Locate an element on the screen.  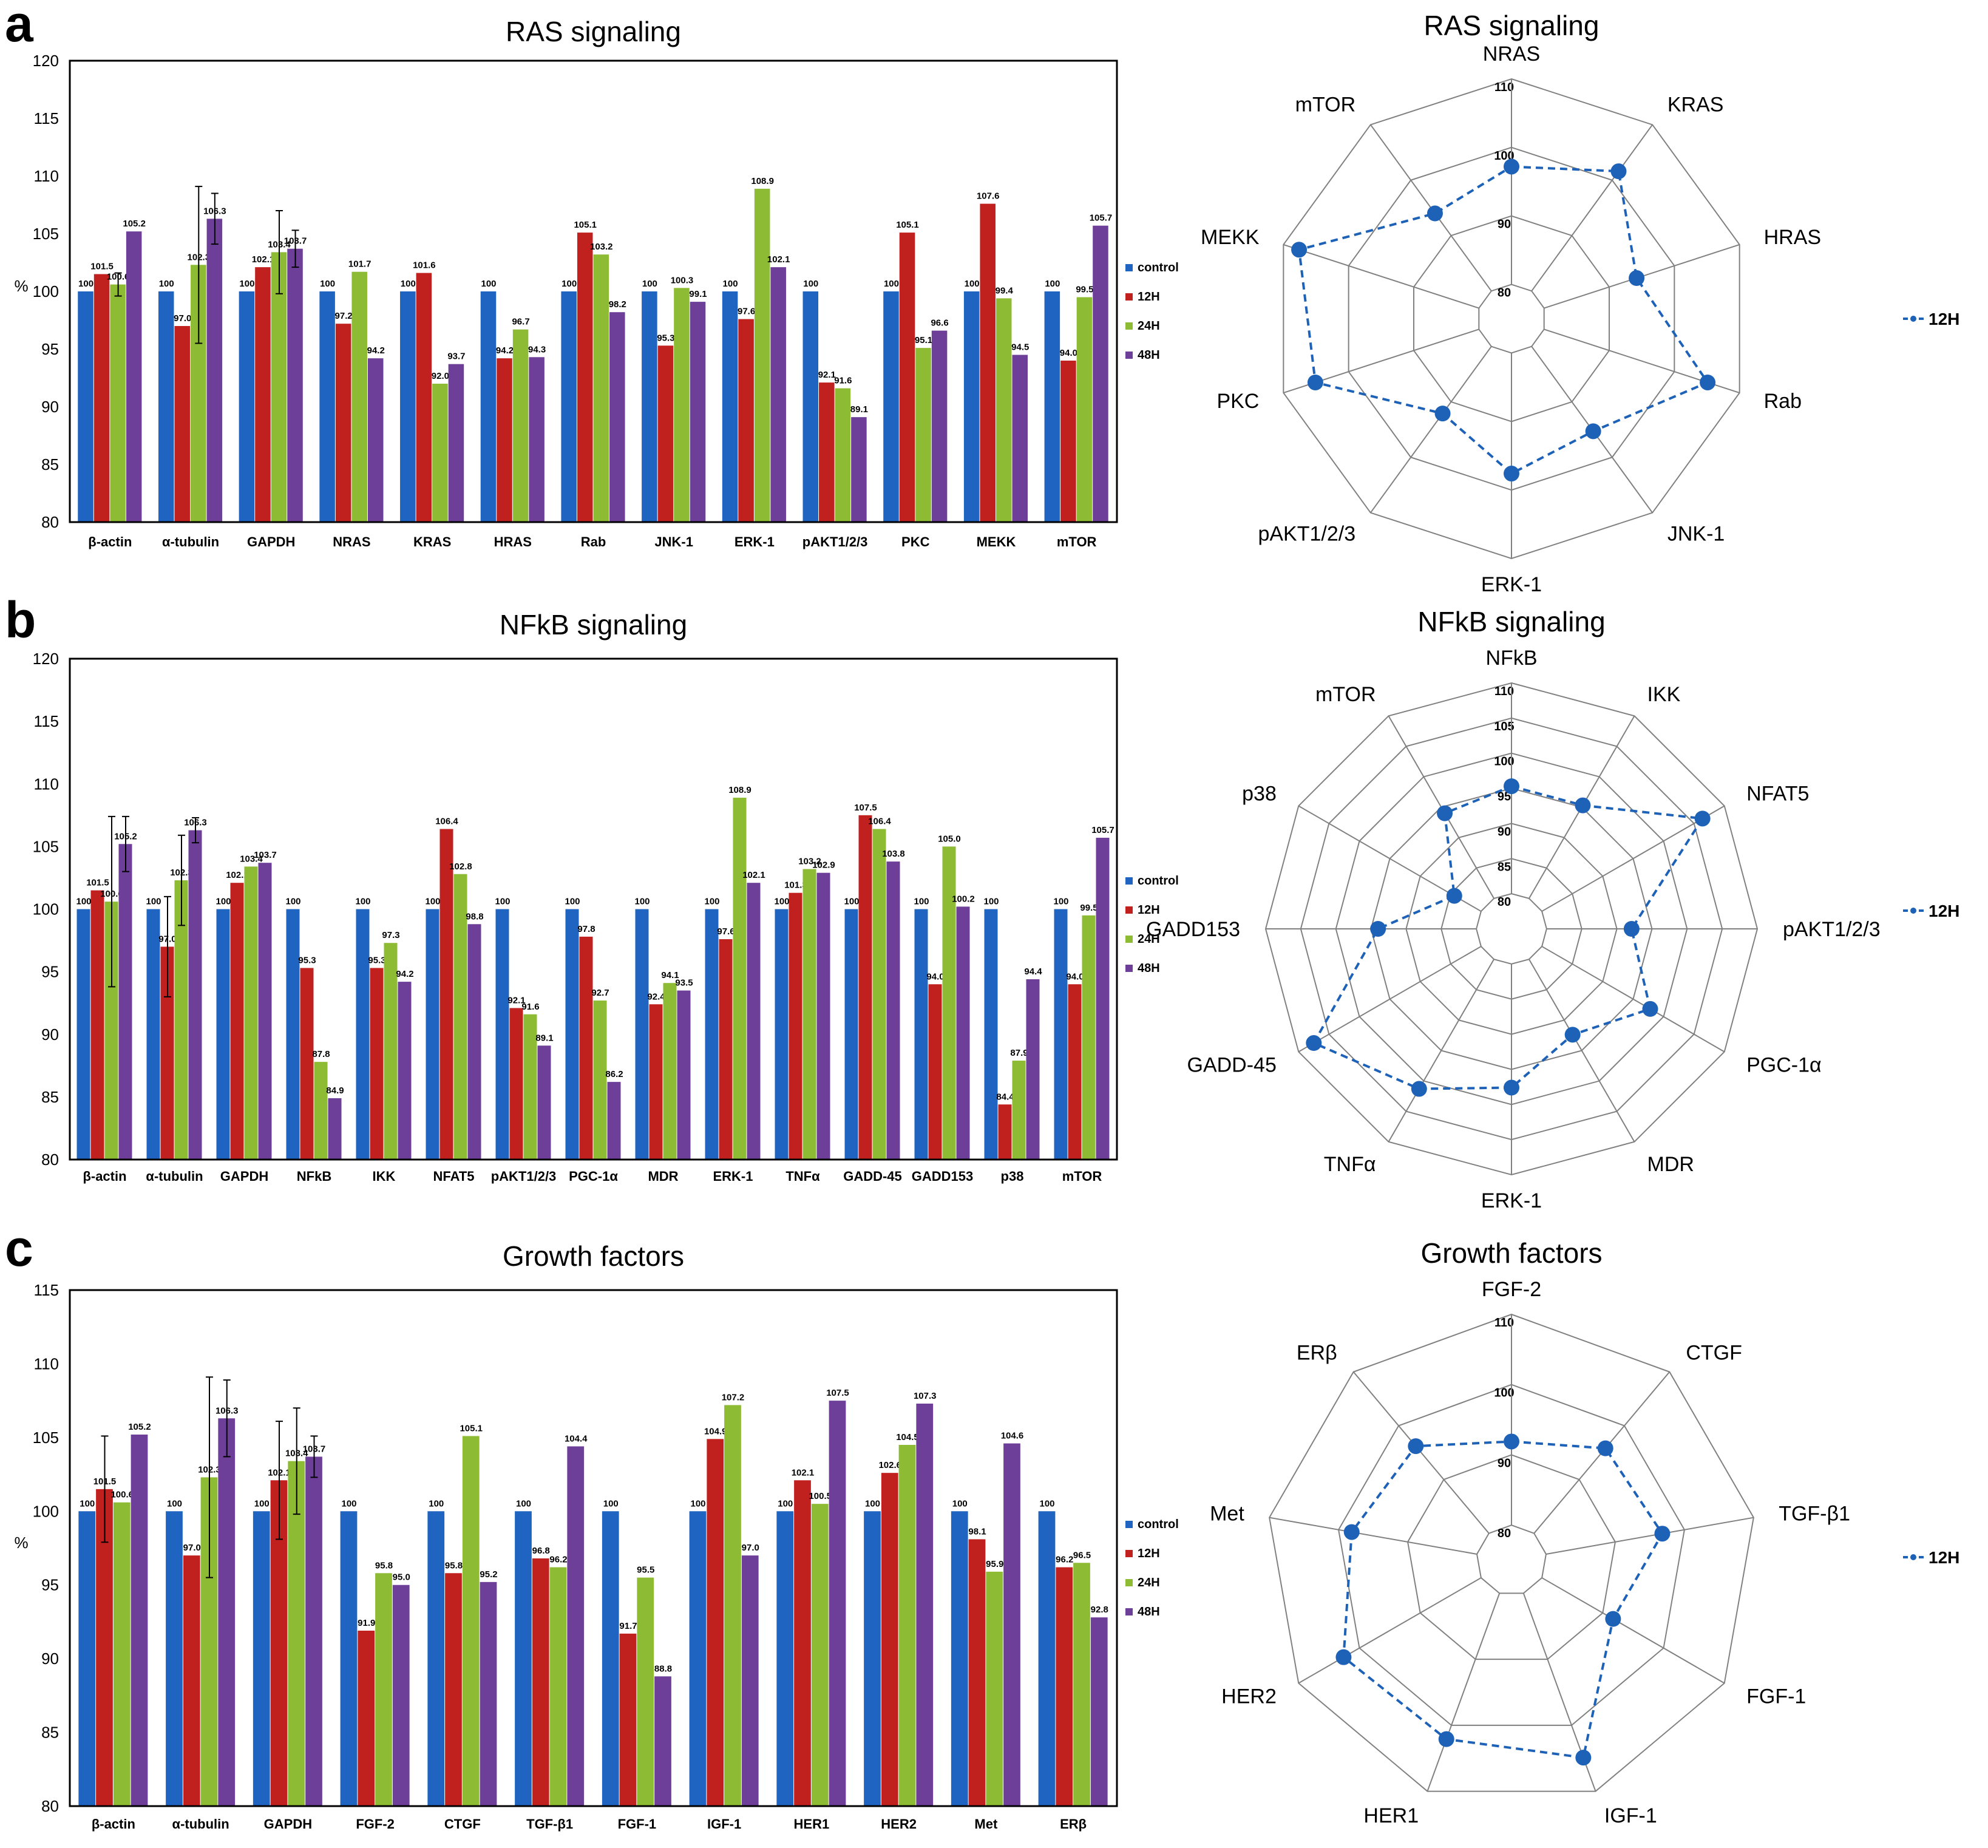
bar-her2-12h is located at coordinates (889, 1639).